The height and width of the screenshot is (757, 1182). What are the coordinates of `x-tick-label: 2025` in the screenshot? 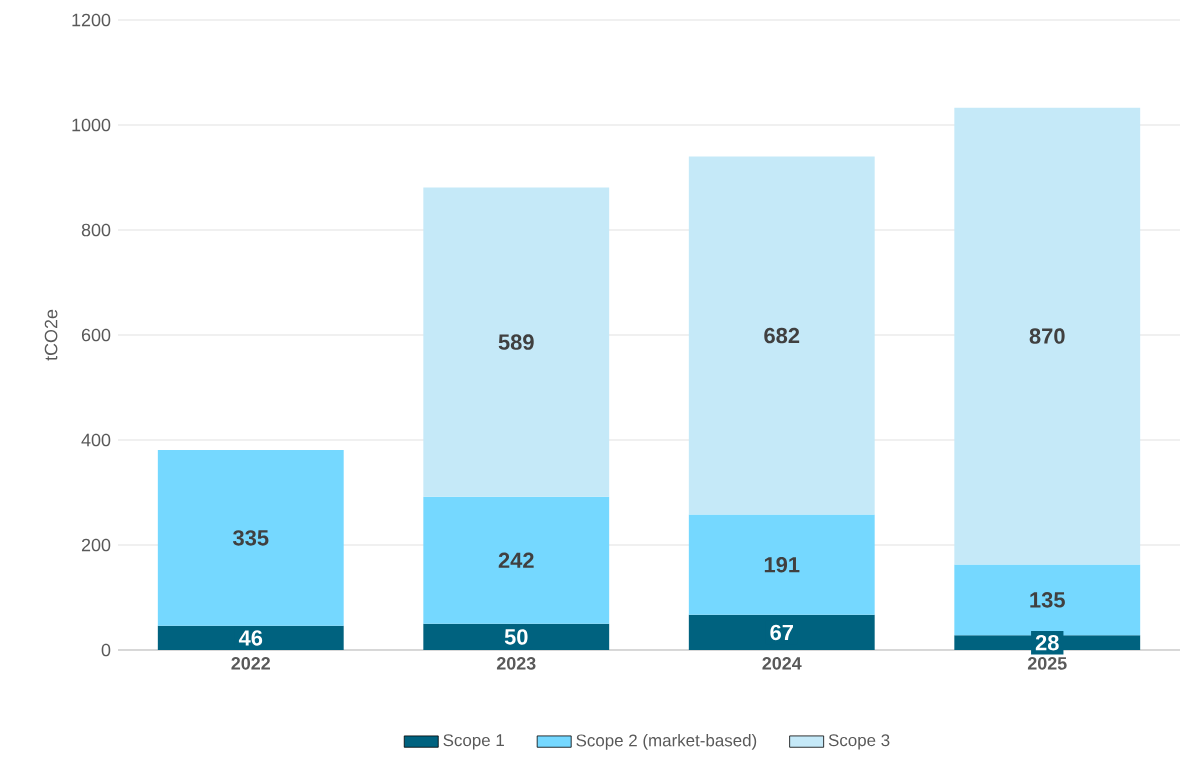 It's located at (1047, 663).